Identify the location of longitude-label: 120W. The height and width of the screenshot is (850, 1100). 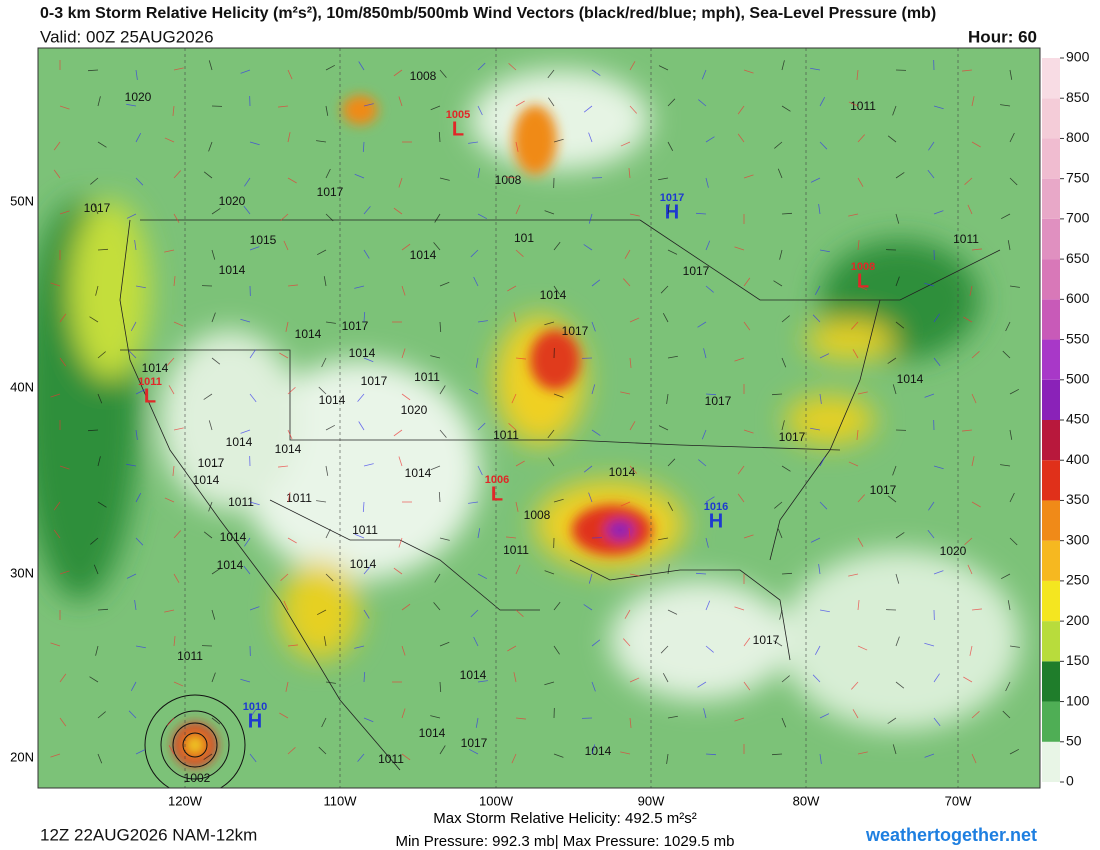
(185, 800).